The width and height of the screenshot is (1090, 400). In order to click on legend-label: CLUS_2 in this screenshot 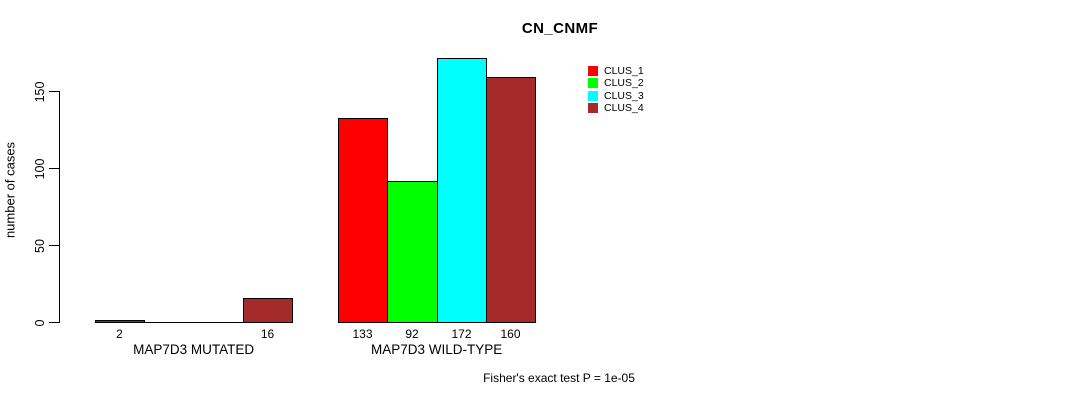, I will do `click(624, 83)`.